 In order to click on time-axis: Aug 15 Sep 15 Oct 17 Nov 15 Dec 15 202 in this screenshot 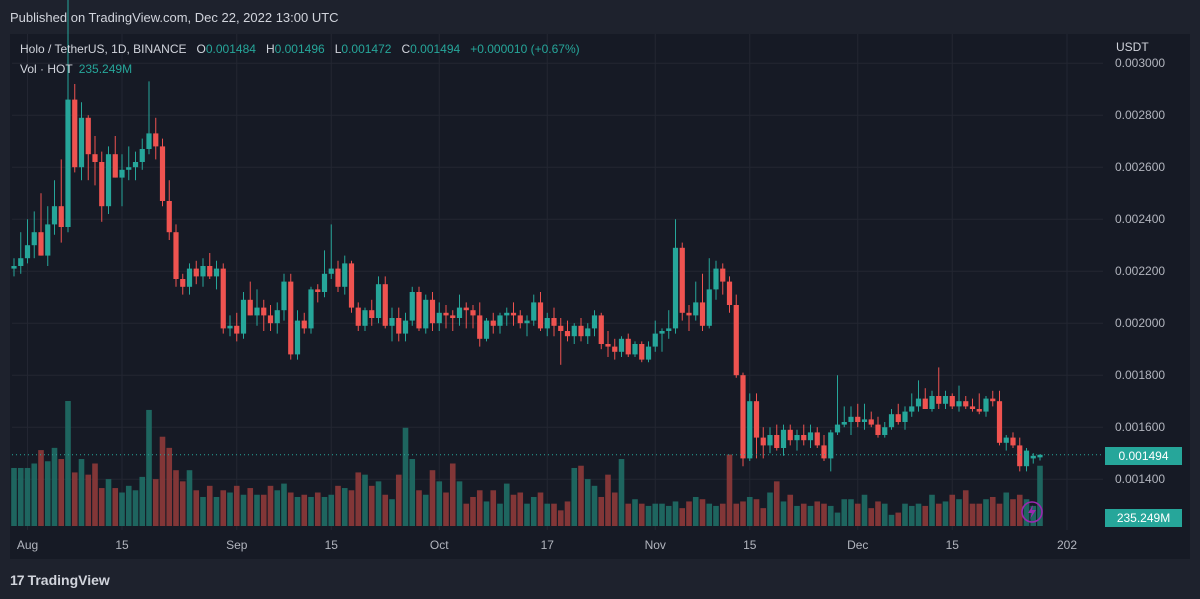, I will do `click(547, 545)`.